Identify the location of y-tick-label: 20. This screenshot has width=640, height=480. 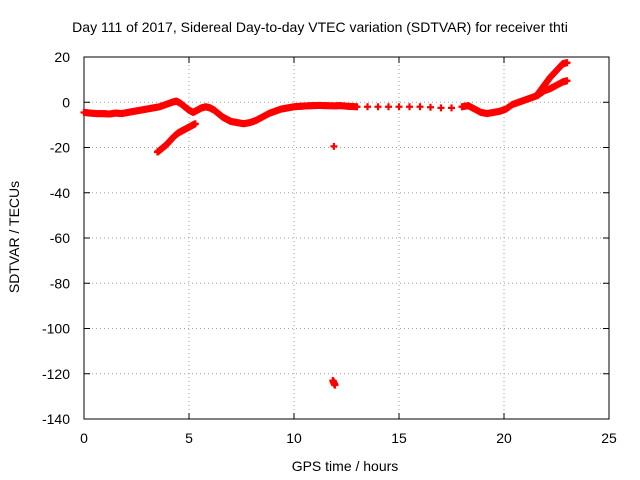
(62, 57).